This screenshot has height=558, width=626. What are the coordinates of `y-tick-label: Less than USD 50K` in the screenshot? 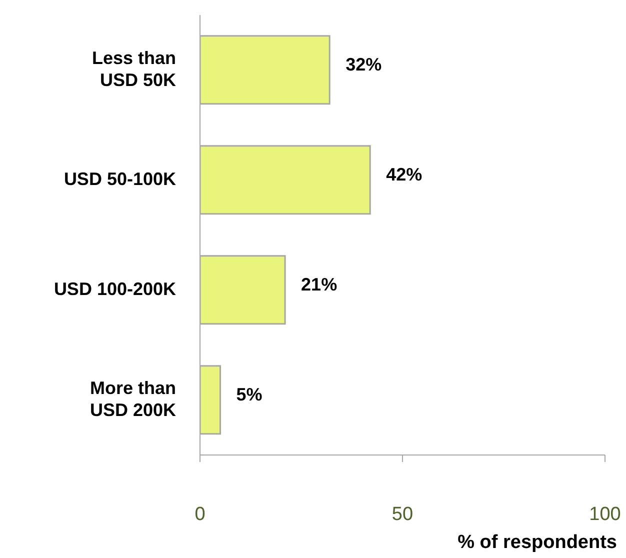 It's located at (134, 69).